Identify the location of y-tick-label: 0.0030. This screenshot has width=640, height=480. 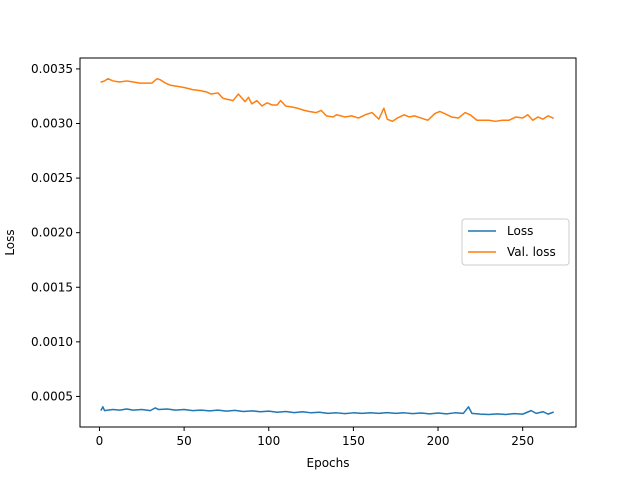
(52, 124).